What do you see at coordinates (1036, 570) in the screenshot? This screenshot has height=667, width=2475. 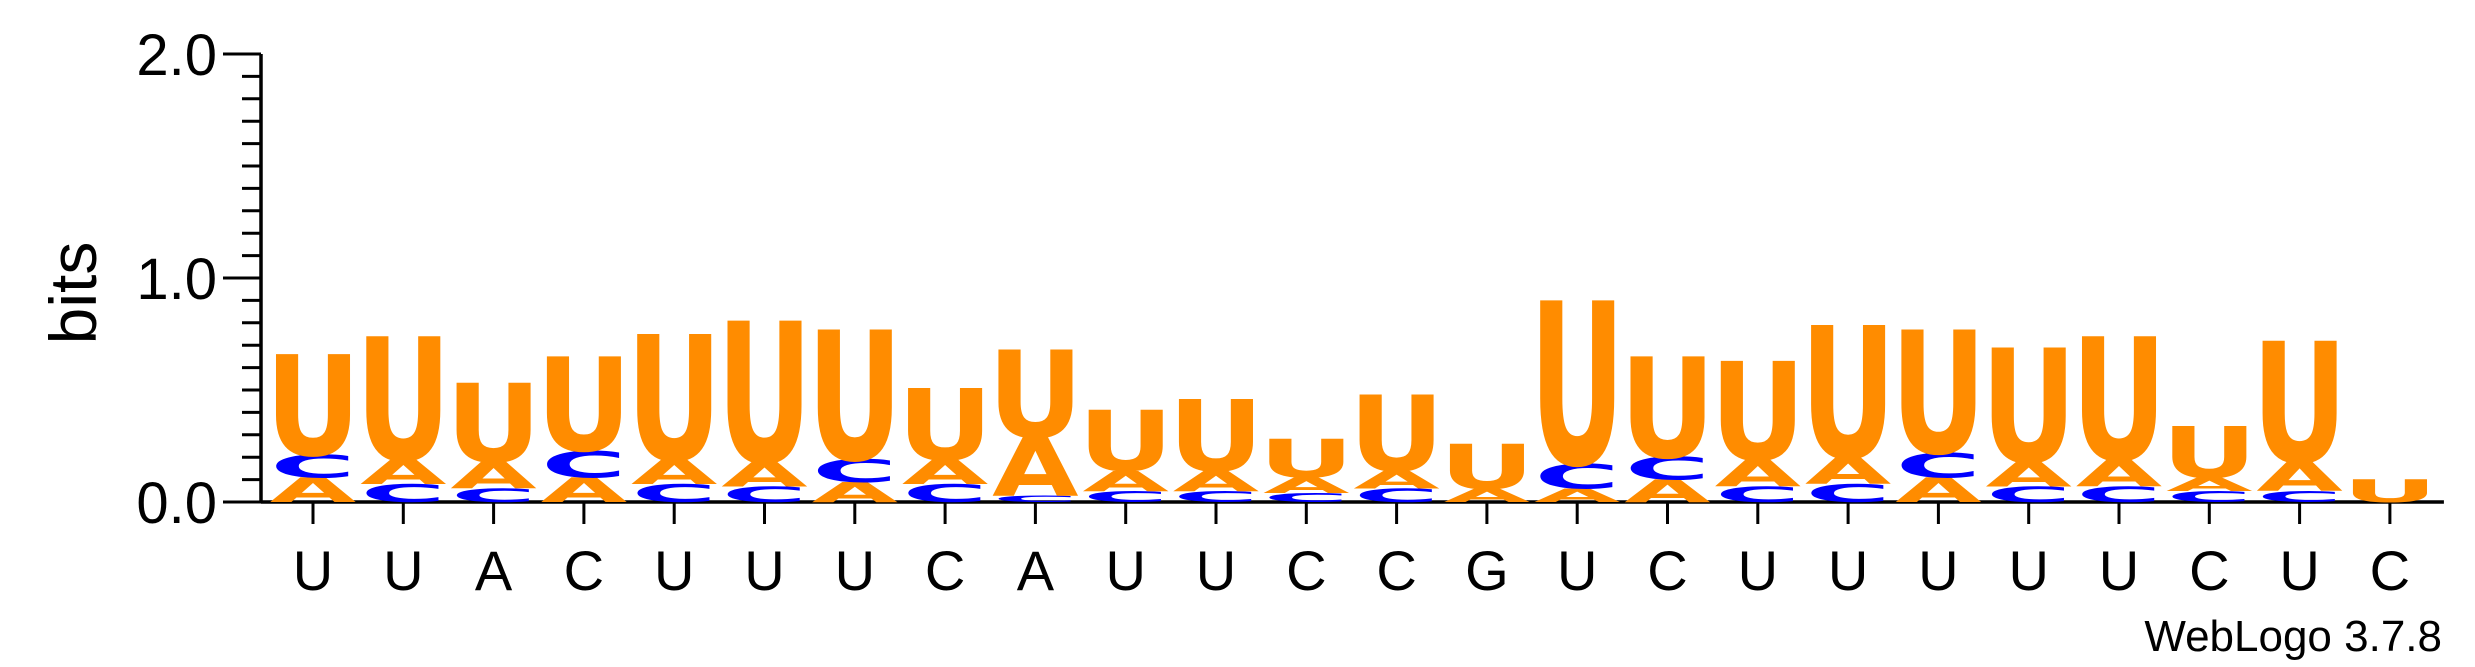 I see `x-tick-label: A` at bounding box center [1036, 570].